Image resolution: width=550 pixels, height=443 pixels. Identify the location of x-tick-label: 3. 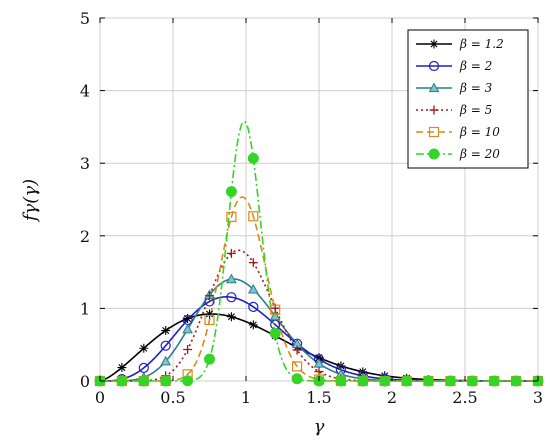
(538, 397).